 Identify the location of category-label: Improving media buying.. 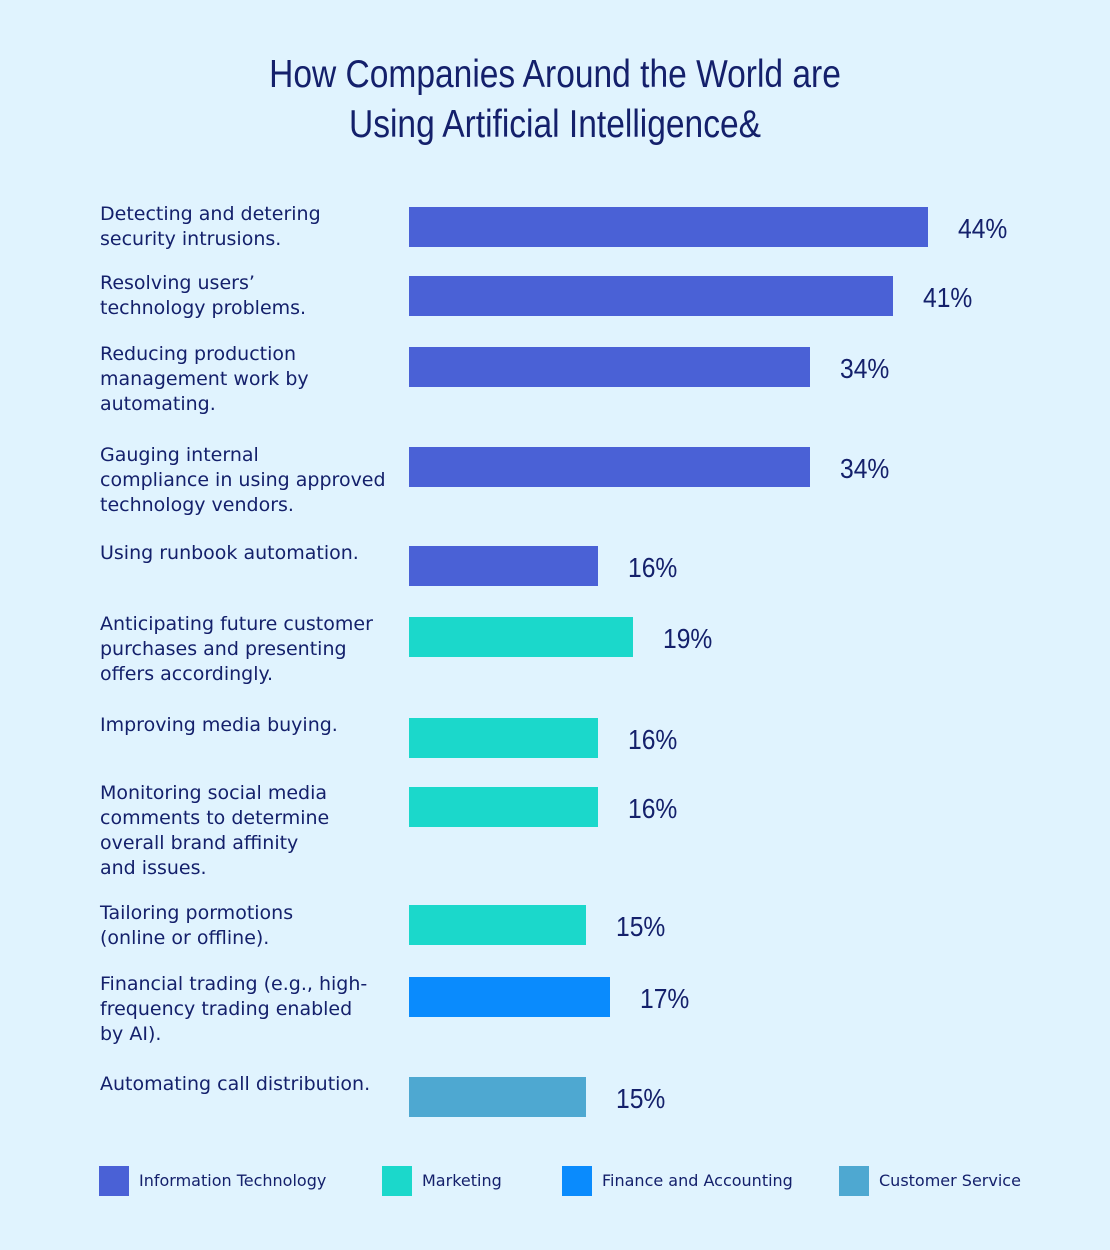
(219, 725).